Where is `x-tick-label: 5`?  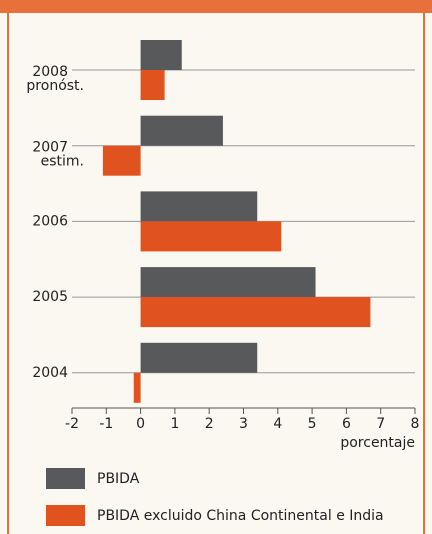
x-tick-label: 5 is located at coordinates (312, 424).